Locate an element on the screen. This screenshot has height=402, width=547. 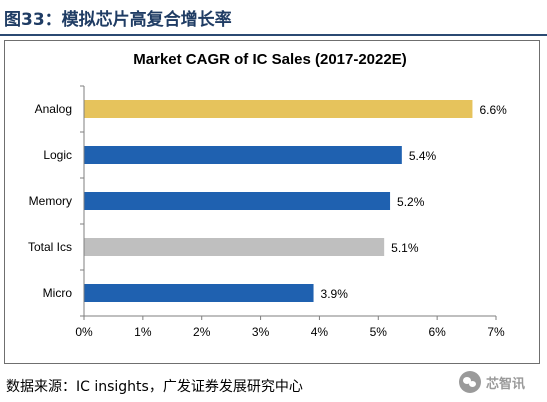
x-tick-label: 5% is located at coordinates (379, 332).